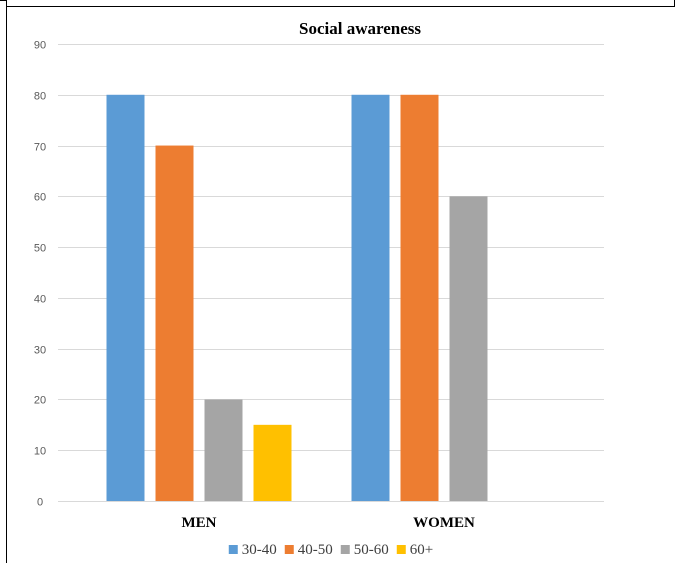 This screenshot has width=675, height=563. What do you see at coordinates (40, 97) in the screenshot?
I see `y-tick-label: 80` at bounding box center [40, 97].